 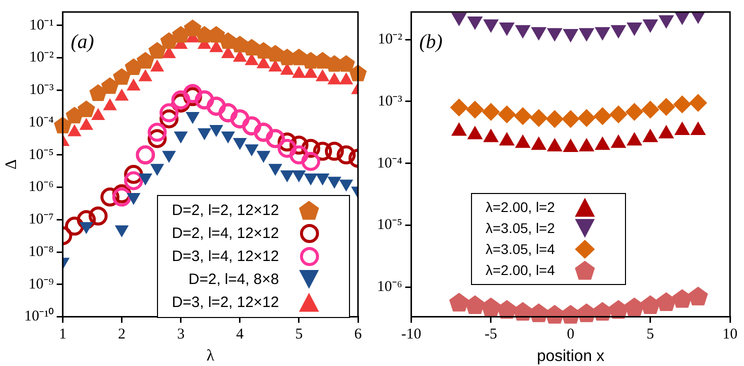 What do you see at coordinates (570, 334) in the screenshot?
I see `x-tick-label: 0` at bounding box center [570, 334].